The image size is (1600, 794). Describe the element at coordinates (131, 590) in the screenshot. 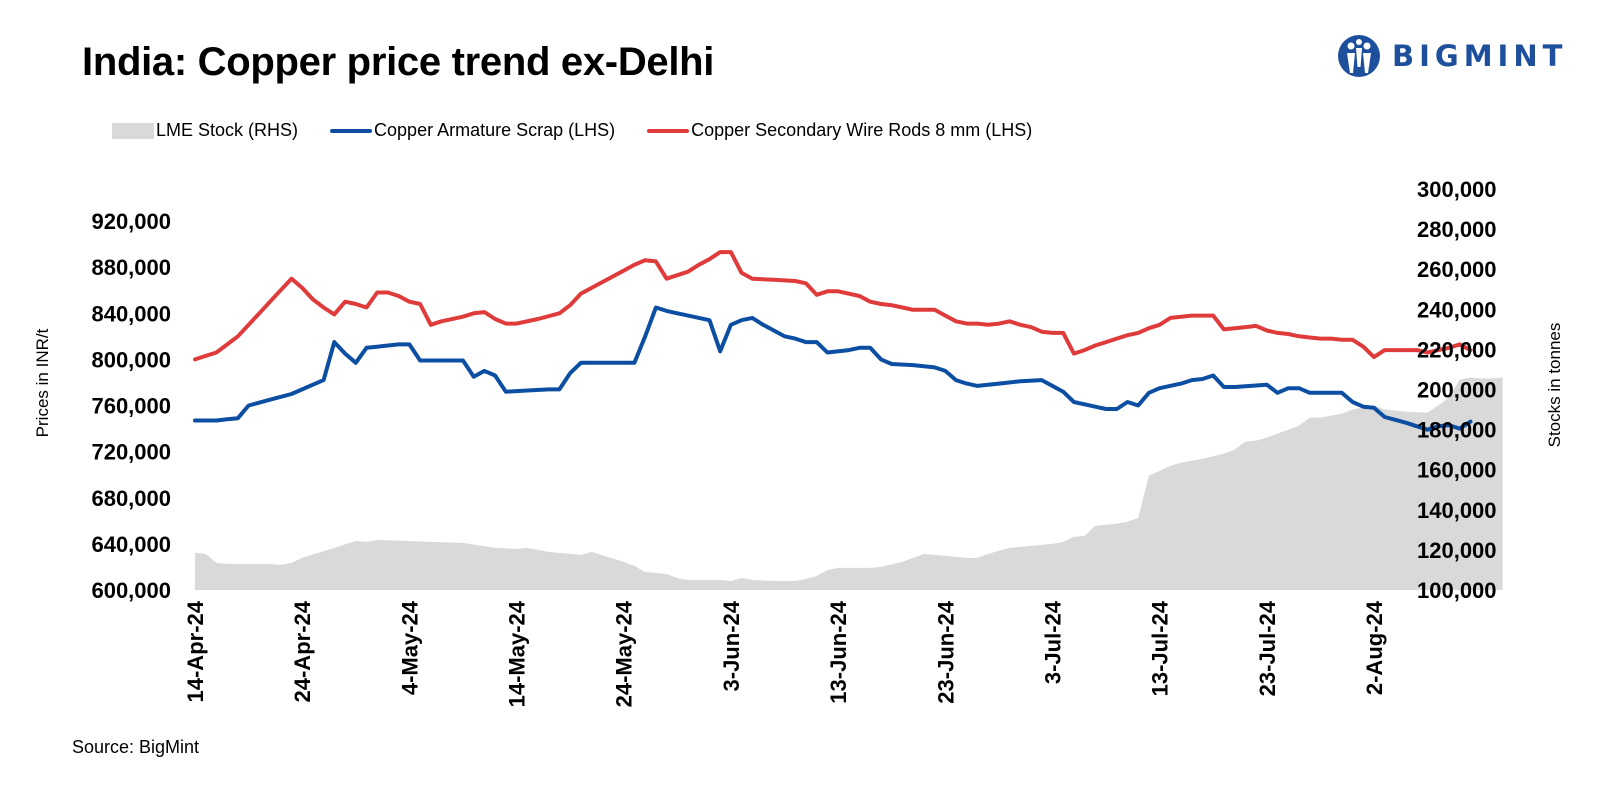

I see `left-tick-label: 600,000` at that location.